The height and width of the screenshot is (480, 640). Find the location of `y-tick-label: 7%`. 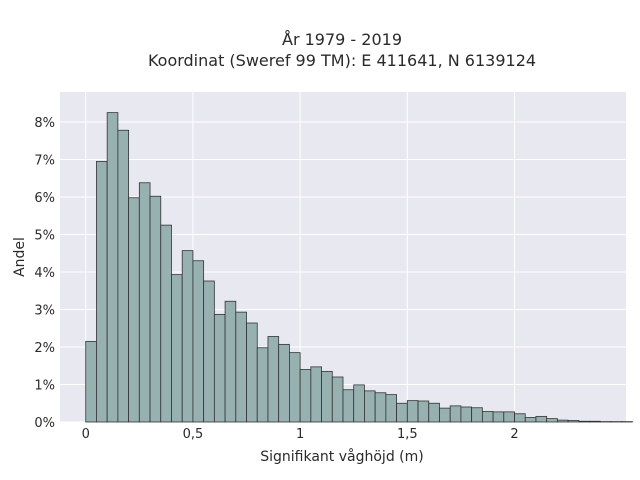

y-tick-label: 7% is located at coordinates (44, 161).